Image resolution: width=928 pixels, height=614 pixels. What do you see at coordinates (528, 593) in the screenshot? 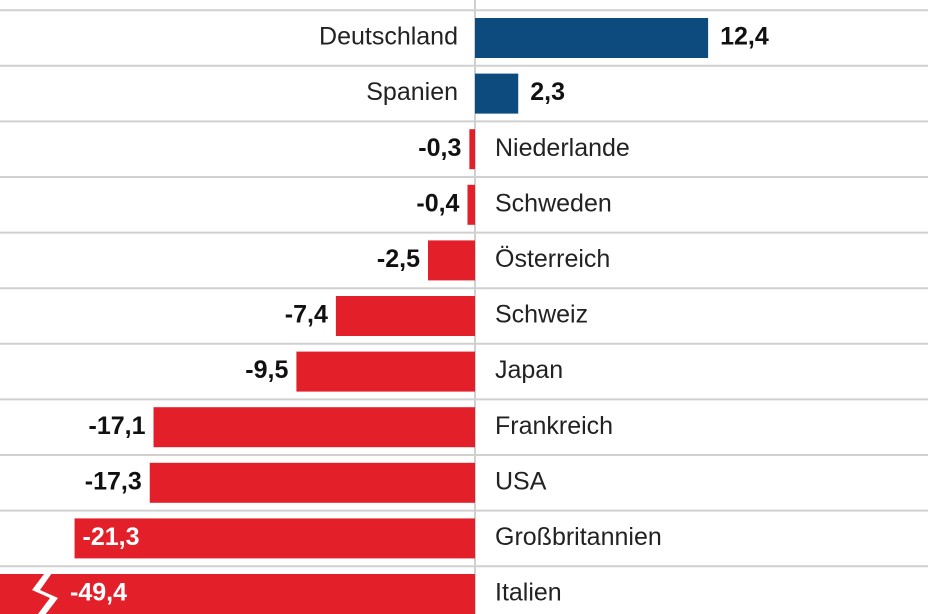
I see `category-label: Italien` at bounding box center [528, 593].